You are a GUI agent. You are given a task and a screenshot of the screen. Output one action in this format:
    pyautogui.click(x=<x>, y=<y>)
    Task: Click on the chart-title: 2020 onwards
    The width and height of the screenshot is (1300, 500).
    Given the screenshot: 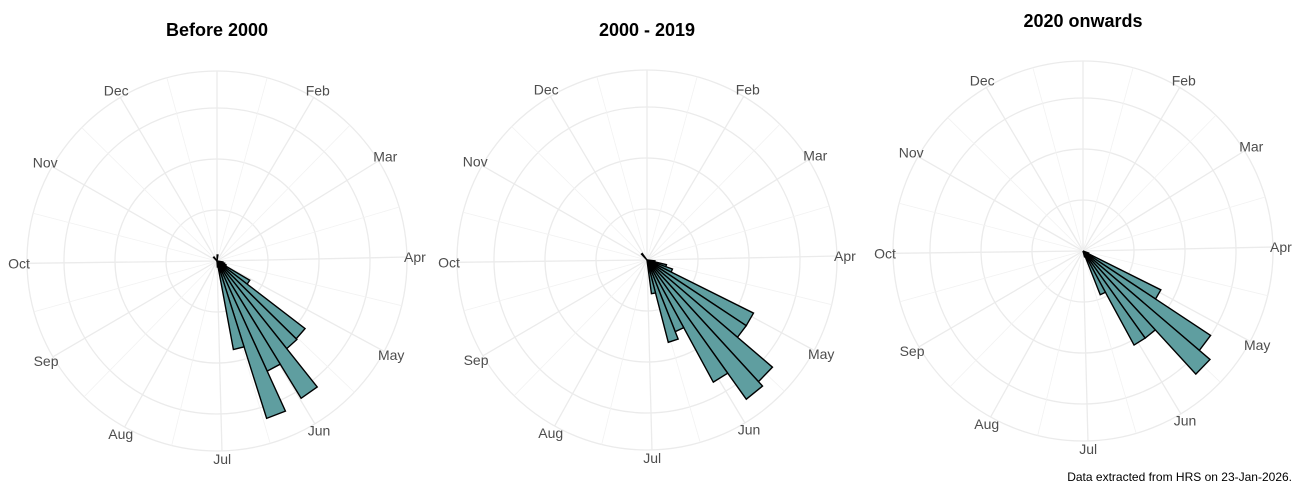 What is the action you would take?
    pyautogui.click(x=1083, y=21)
    